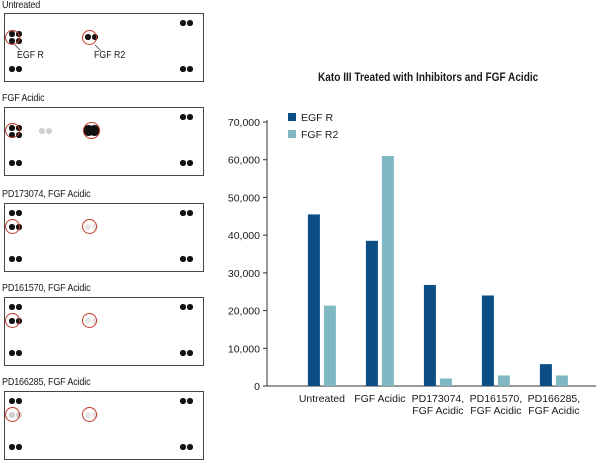 This screenshot has width=600, height=460. I want to click on blot-fgf-acidic, so click(104, 141).